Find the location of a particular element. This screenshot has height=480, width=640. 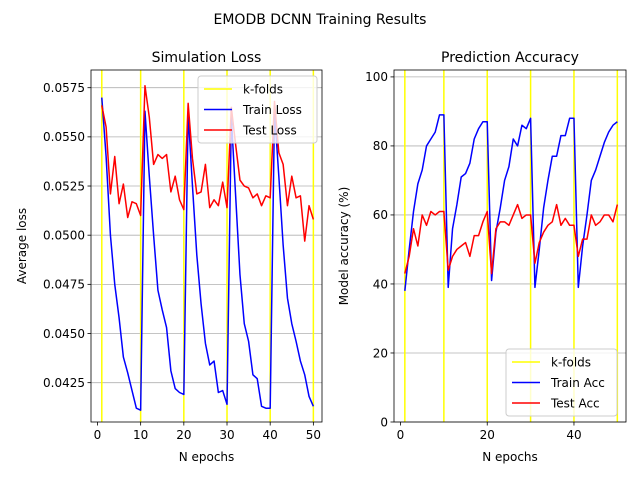

loss-ytick-label-1: 0.0450 is located at coordinates (64, 334).